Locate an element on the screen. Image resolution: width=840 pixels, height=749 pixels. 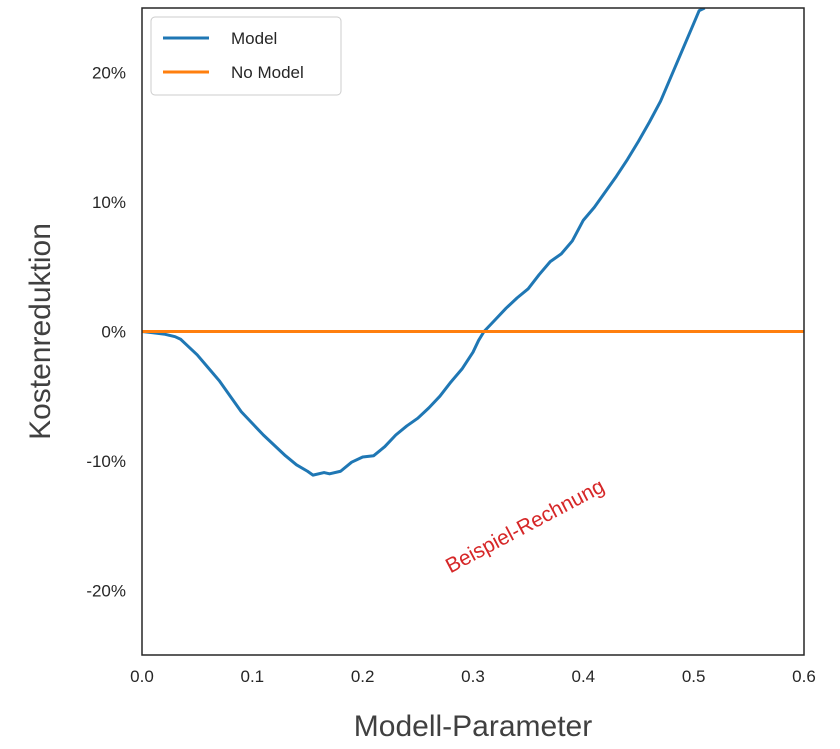
x-tick-label: 0.6 is located at coordinates (804, 676).